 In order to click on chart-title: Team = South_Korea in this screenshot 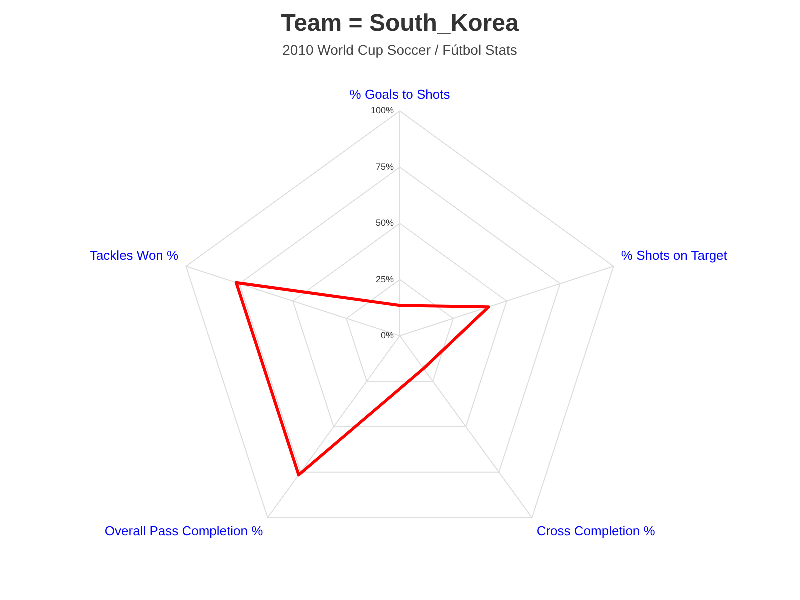, I will do `click(400, 24)`.